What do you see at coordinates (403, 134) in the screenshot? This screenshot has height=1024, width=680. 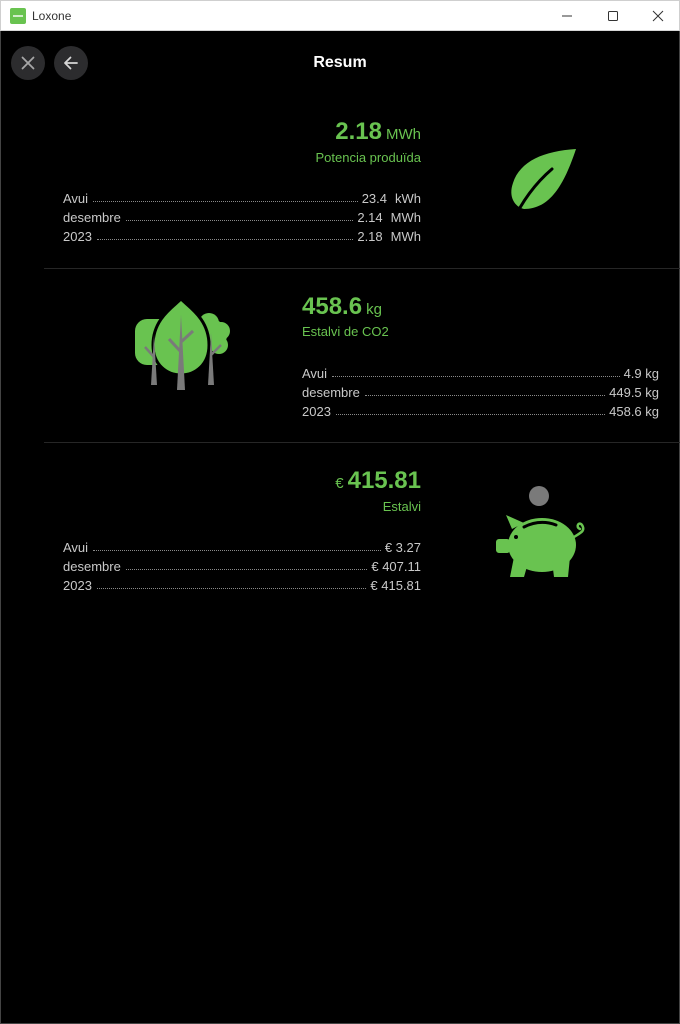 I see `energy-total-unit: MWh` at bounding box center [403, 134].